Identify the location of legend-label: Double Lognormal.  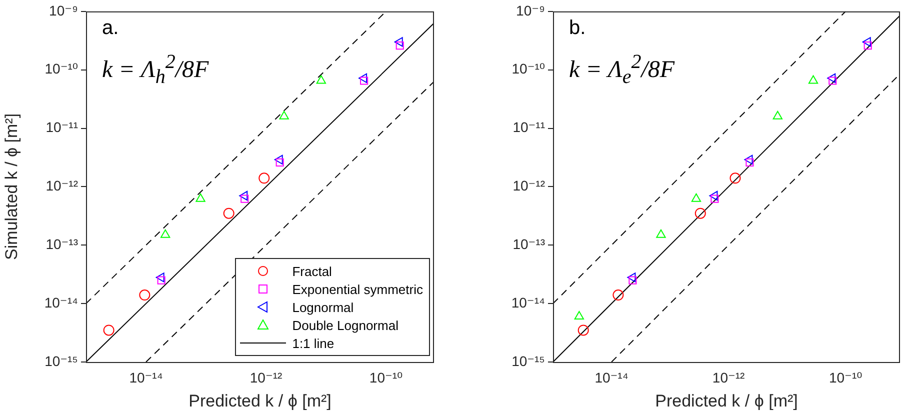
(345, 325).